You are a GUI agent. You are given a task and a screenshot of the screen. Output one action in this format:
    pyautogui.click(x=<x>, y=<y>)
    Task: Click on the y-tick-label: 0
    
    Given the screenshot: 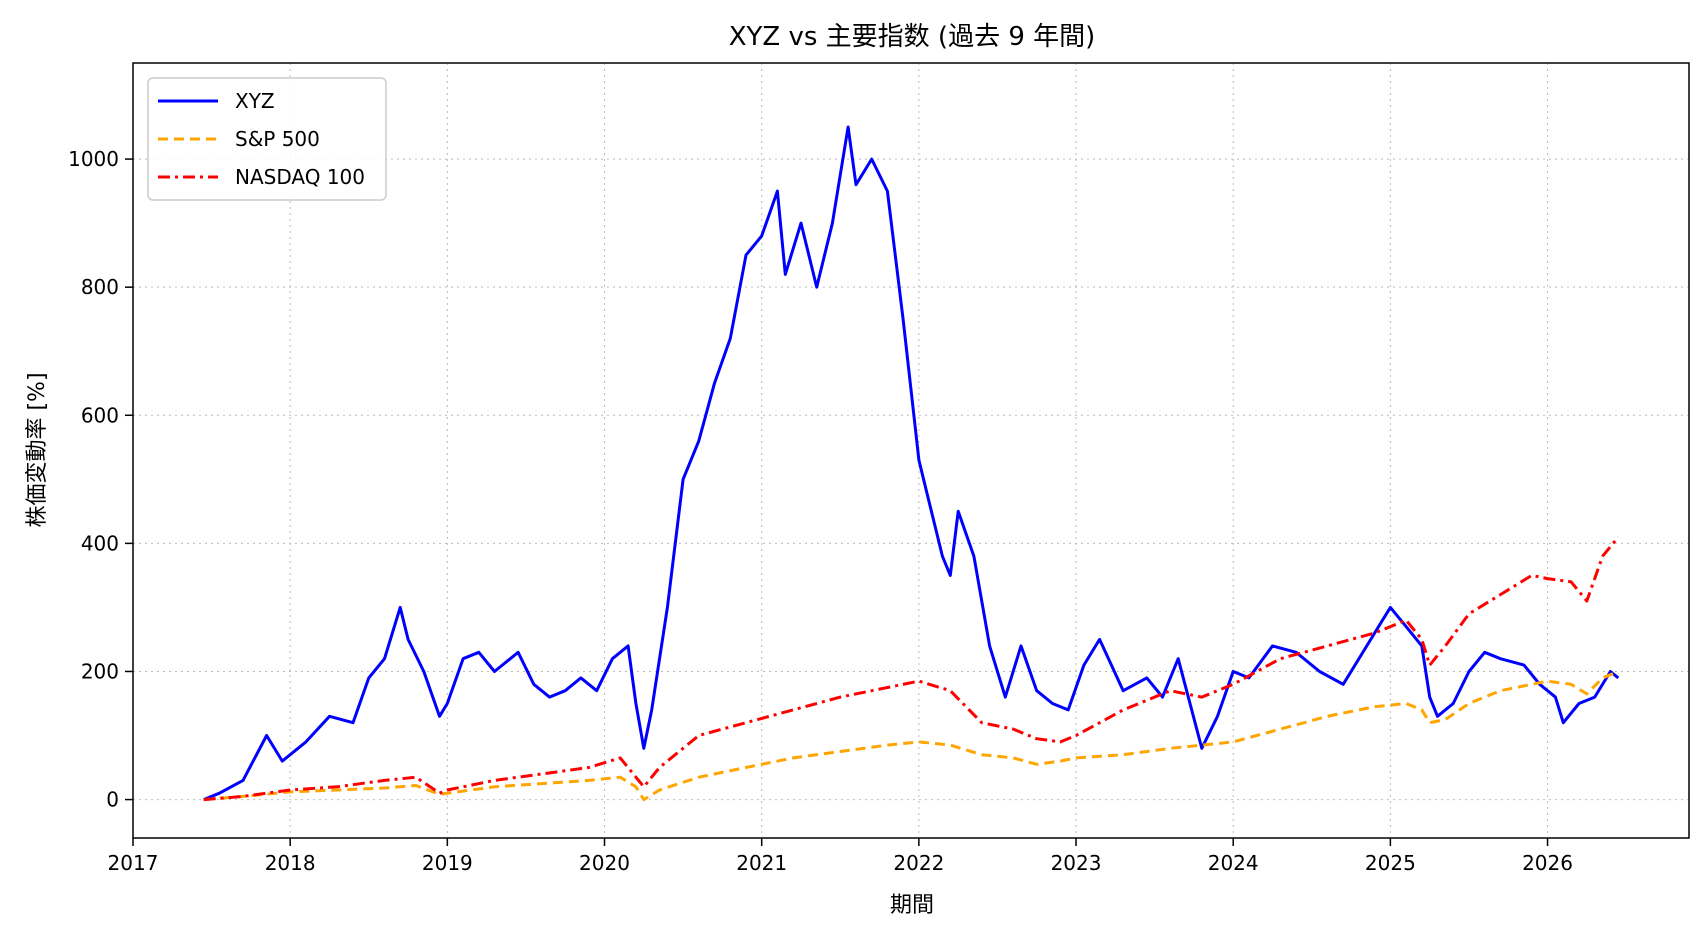 What is the action you would take?
    pyautogui.click(x=112, y=800)
    